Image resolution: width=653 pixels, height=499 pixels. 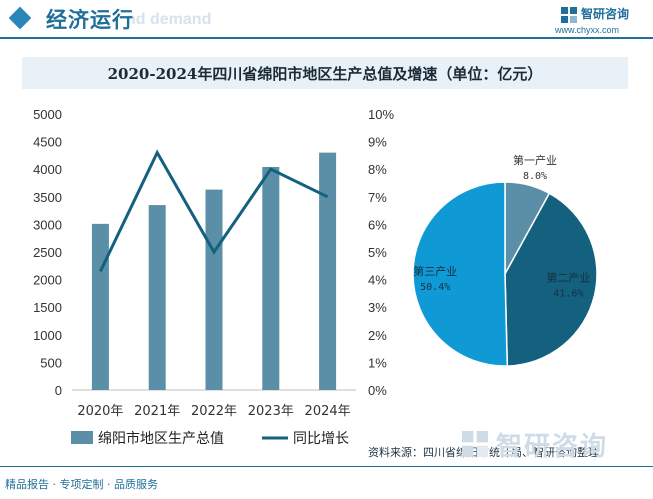 I want to click on pie-value-第二产业: 41.6%, so click(x=568, y=293).